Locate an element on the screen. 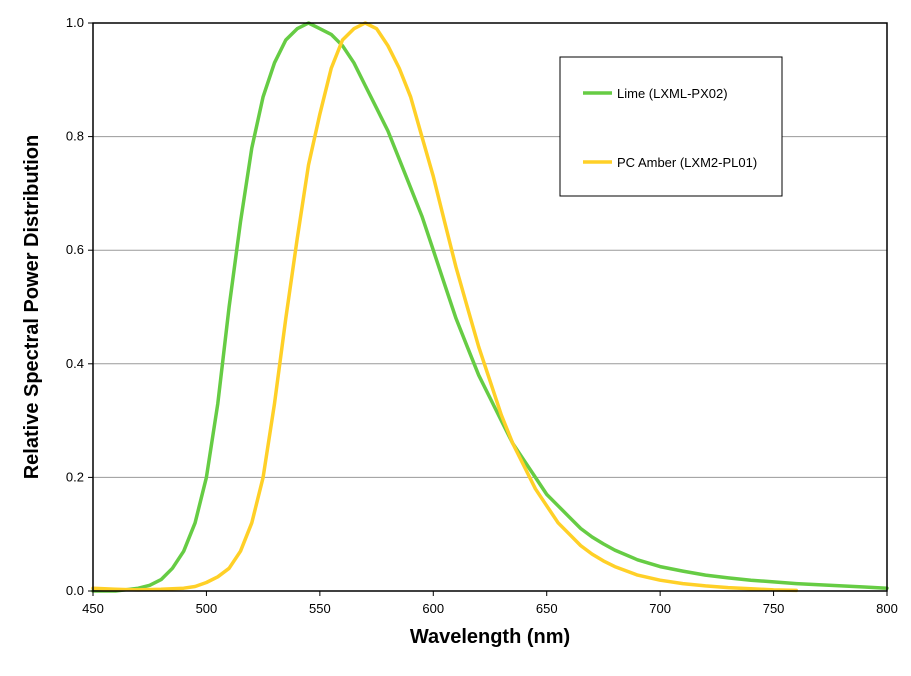  y-tick-label-0: 0.0 is located at coordinates (75, 590).